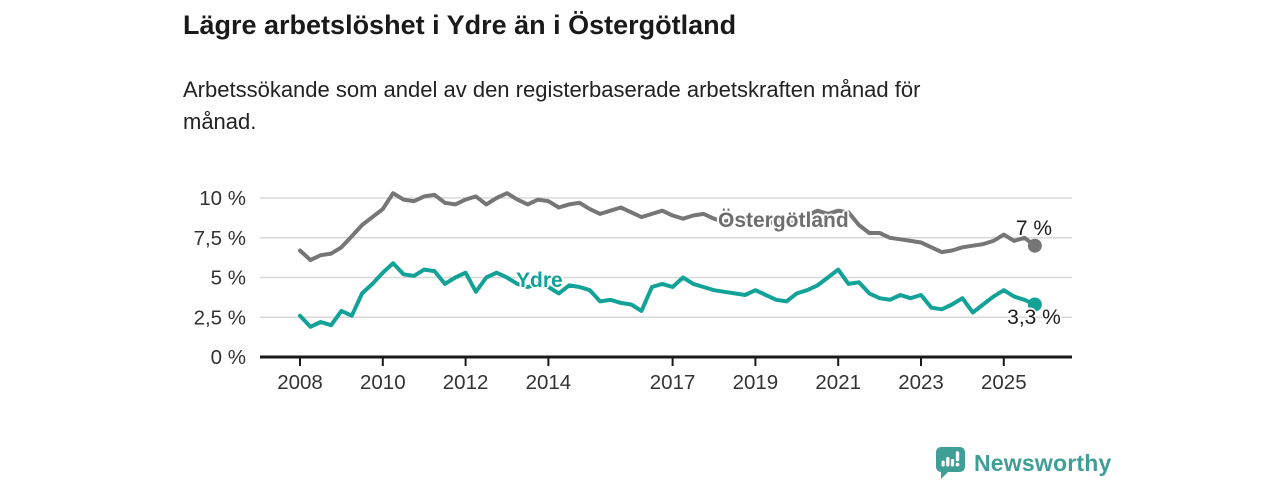 Image resolution: width=1280 pixels, height=480 pixels. What do you see at coordinates (220, 121) in the screenshot?
I see `subtitle-line-2: månad.` at bounding box center [220, 121].